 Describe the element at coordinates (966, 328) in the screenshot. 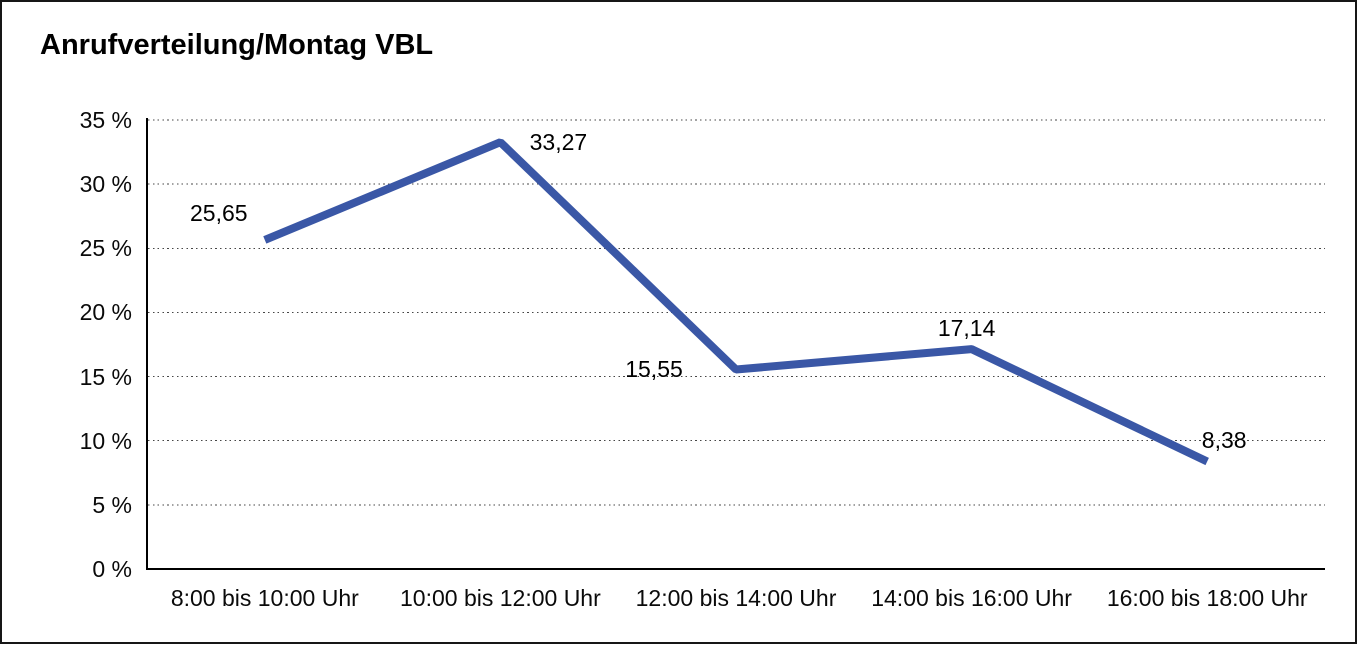

I see `point-label-3: 17,14` at that location.